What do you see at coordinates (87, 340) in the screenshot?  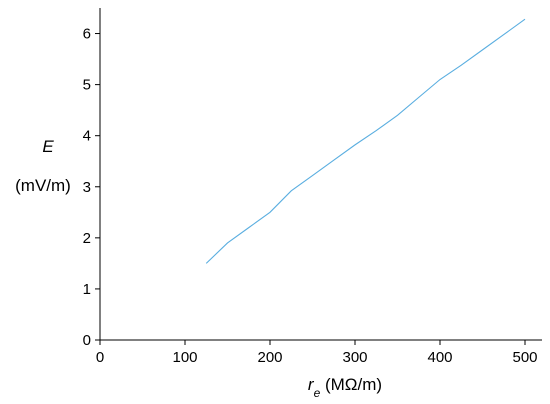 I see `y-tick-label: 0` at bounding box center [87, 340].